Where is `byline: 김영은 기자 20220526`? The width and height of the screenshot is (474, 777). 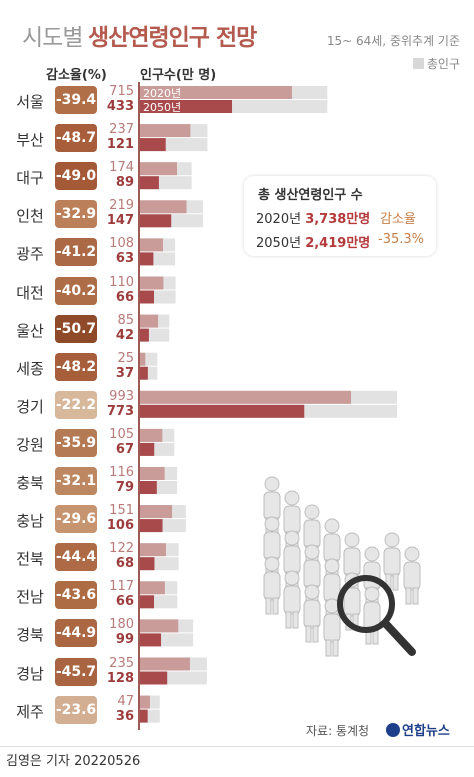
byline: 김영은 기자 20220526 is located at coordinates (237, 761).